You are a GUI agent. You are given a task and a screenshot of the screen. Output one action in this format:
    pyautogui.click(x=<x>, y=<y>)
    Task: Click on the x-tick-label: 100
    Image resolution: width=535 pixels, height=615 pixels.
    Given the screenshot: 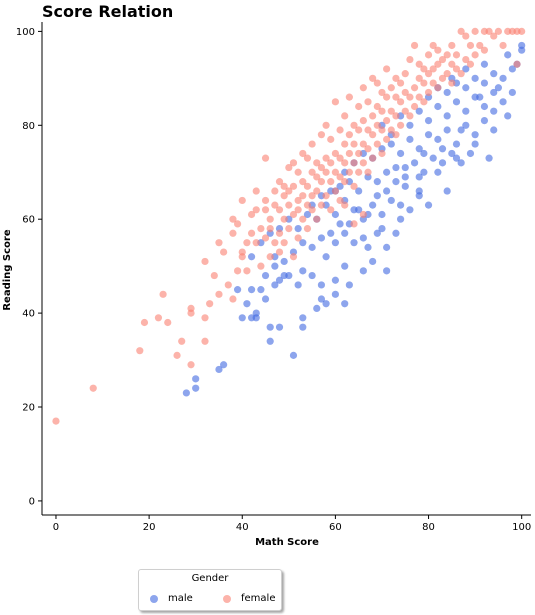 What is the action you would take?
    pyautogui.click(x=521, y=527)
    